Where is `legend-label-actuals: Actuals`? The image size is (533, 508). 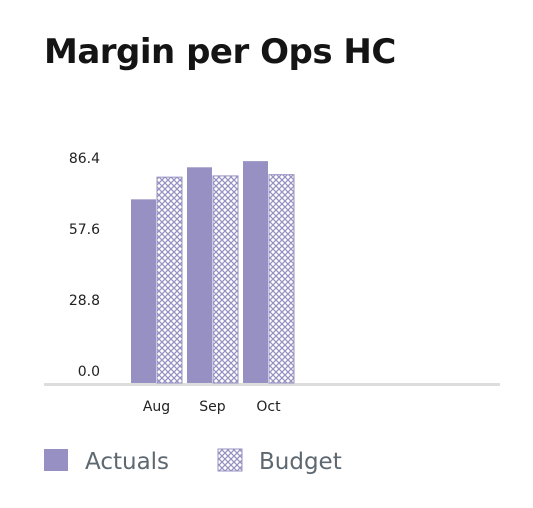 legend-label-actuals: Actuals is located at coordinates (127, 462).